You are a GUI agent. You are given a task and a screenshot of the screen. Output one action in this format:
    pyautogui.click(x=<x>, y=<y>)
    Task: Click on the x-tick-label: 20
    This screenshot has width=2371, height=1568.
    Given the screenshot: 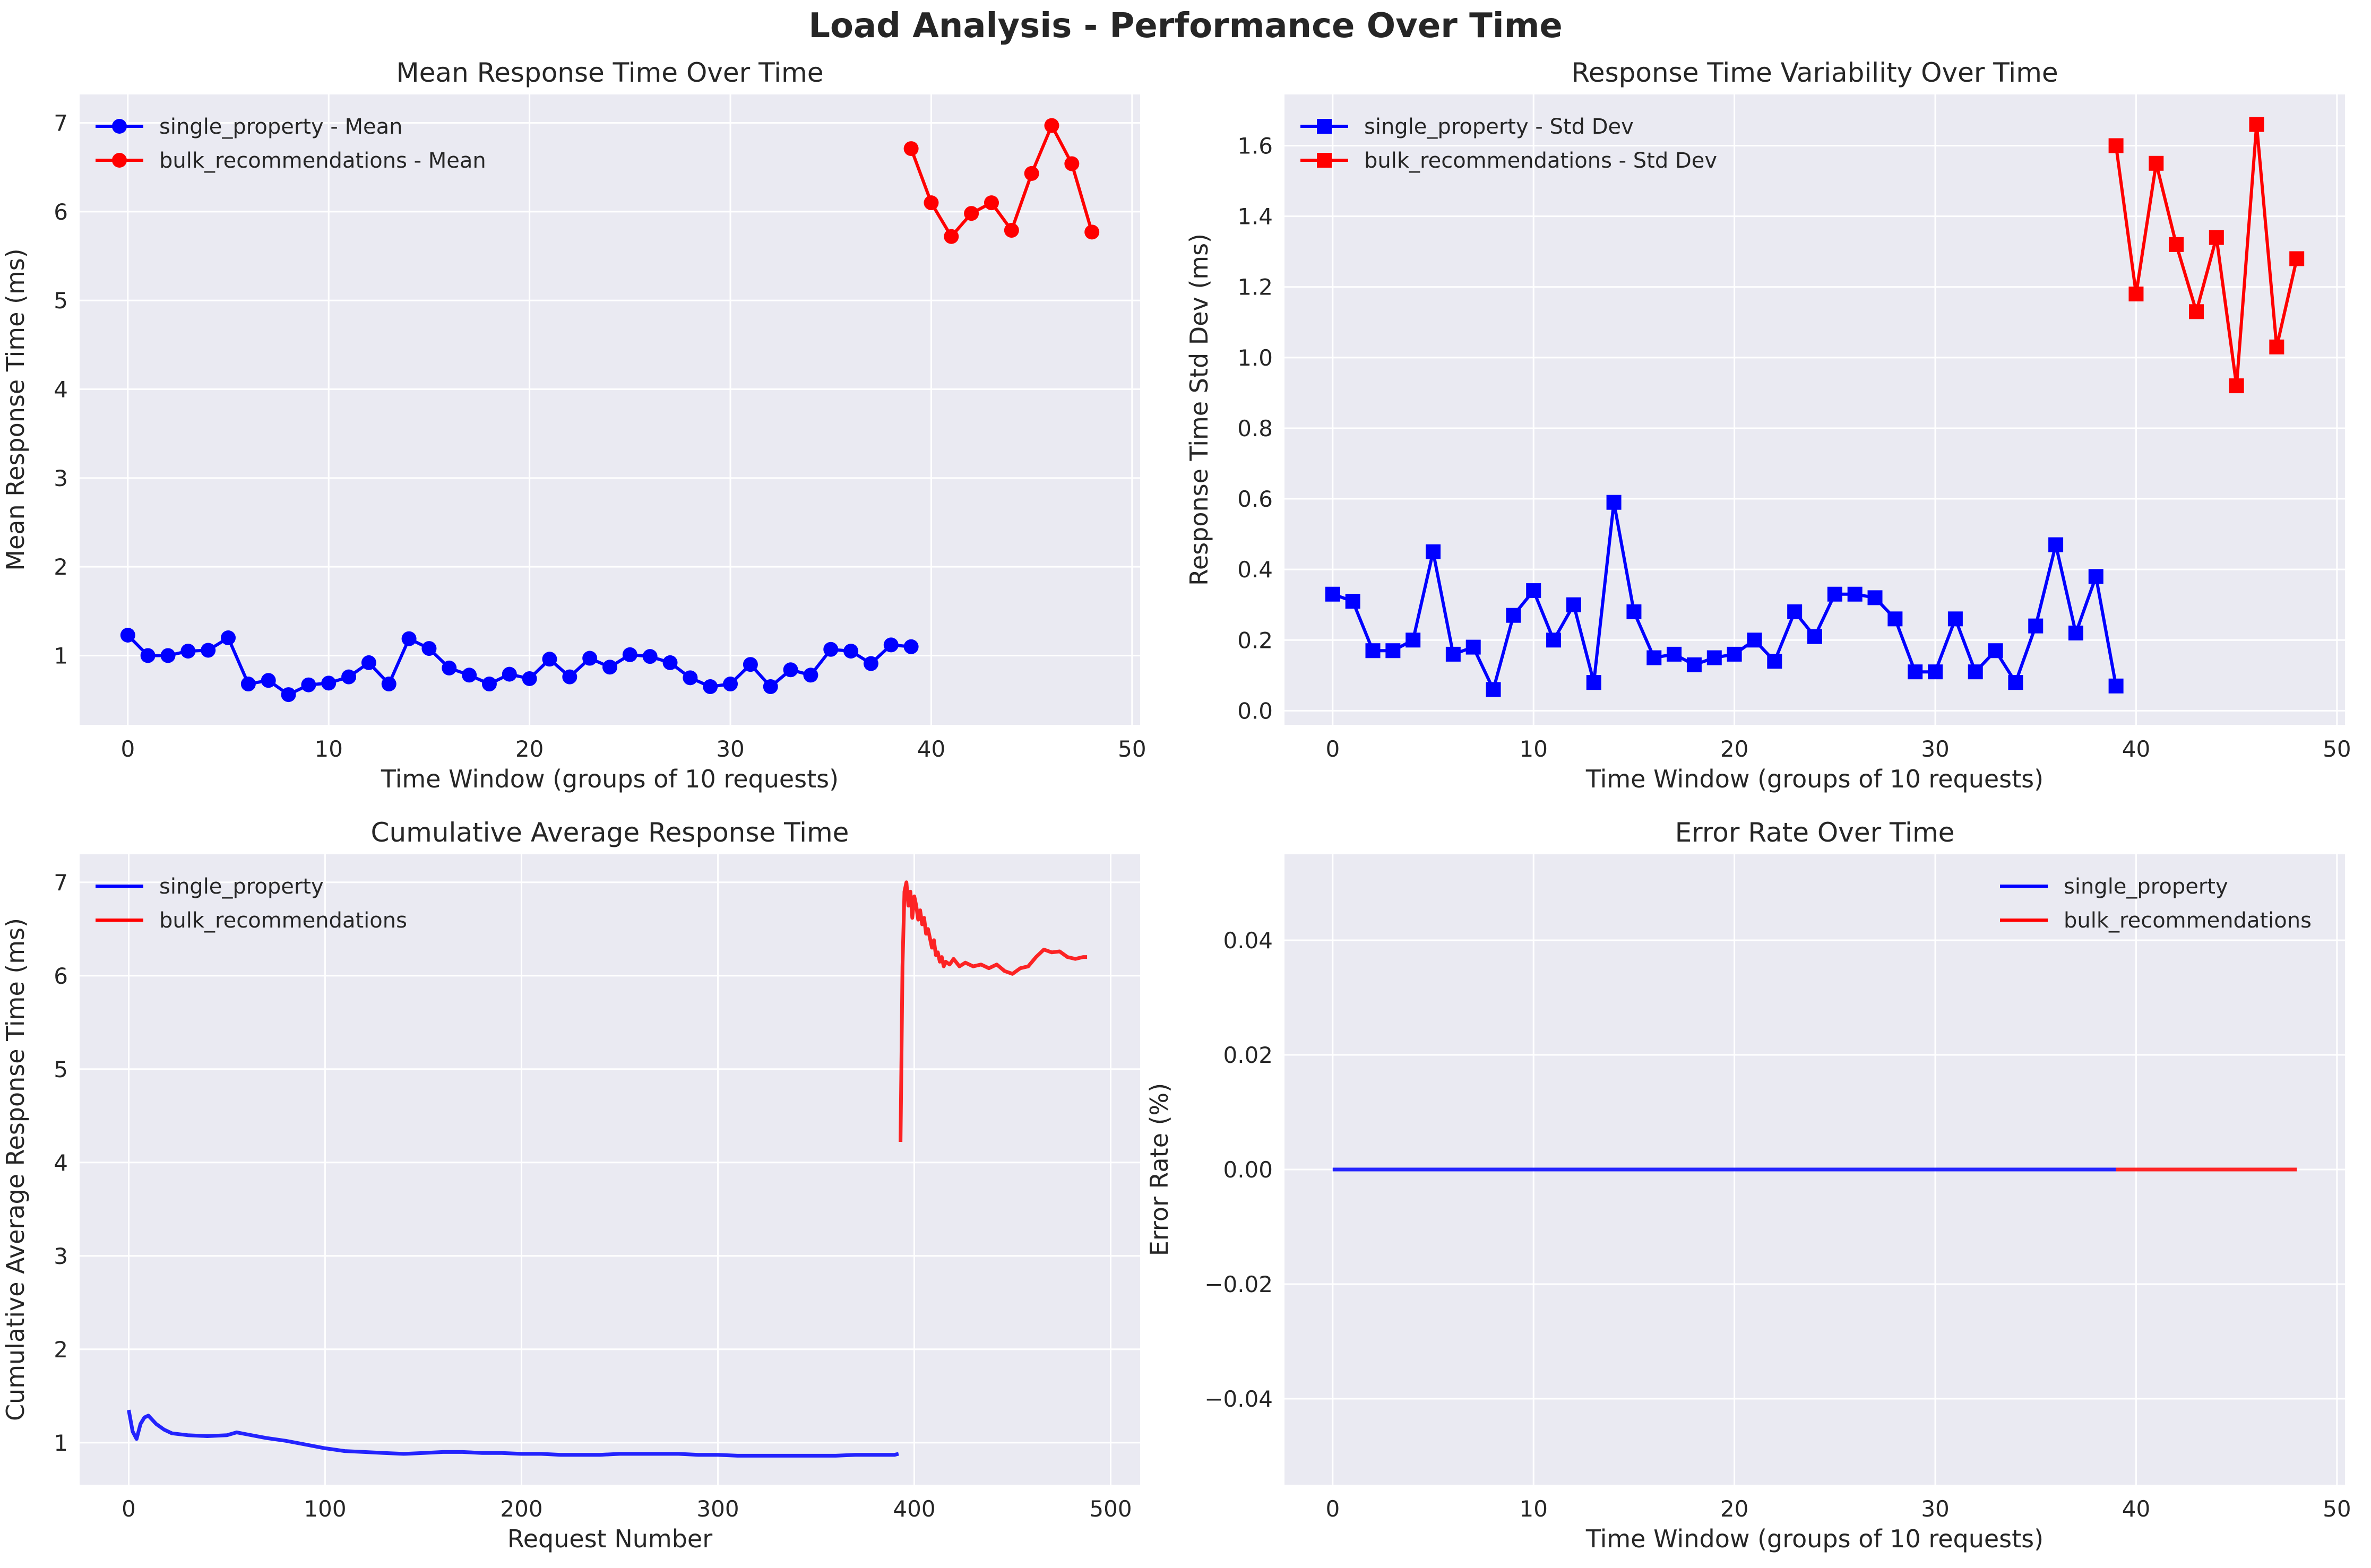 What is the action you would take?
    pyautogui.click(x=529, y=749)
    